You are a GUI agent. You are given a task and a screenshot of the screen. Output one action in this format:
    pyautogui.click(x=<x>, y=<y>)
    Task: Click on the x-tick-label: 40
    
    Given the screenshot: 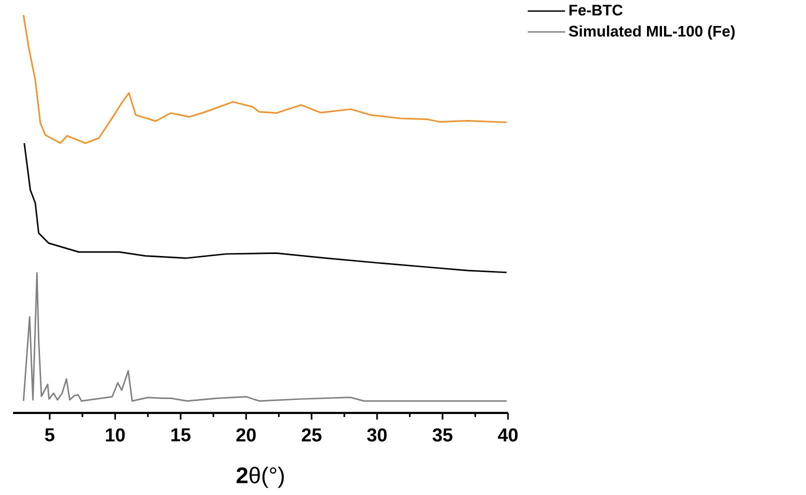 What is the action you would take?
    pyautogui.click(x=508, y=435)
    